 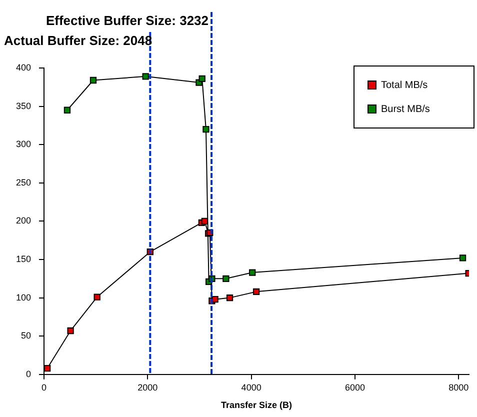 What do you see at coordinates (24, 221) in the screenshot?
I see `y-tick-label: 200` at bounding box center [24, 221].